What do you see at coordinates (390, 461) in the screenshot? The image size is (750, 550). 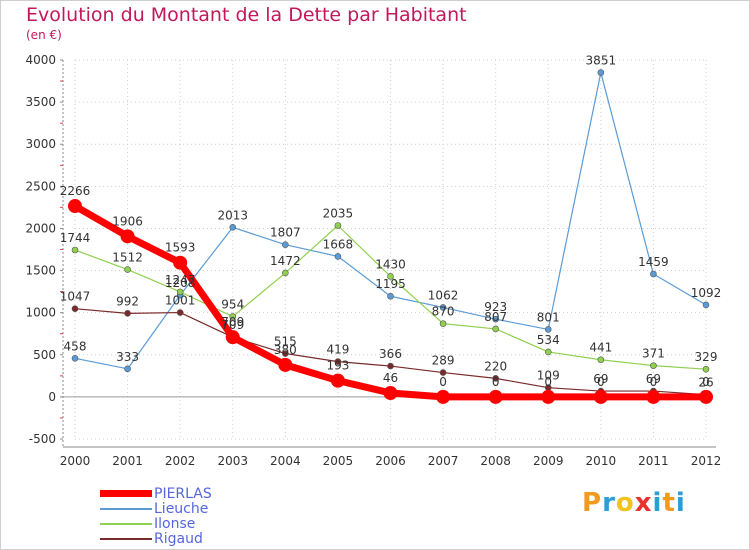 I see `x-tick-label: 2006` at bounding box center [390, 461].